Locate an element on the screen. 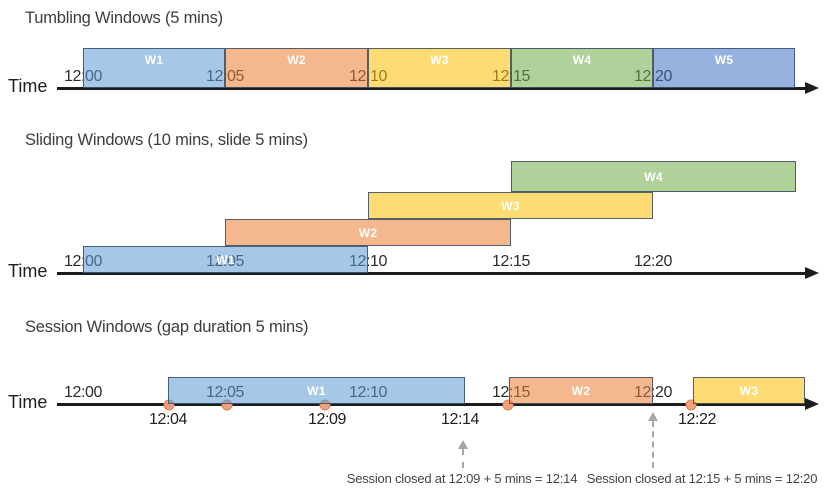  window-tumbling-w1: W1 is located at coordinates (154, 68).